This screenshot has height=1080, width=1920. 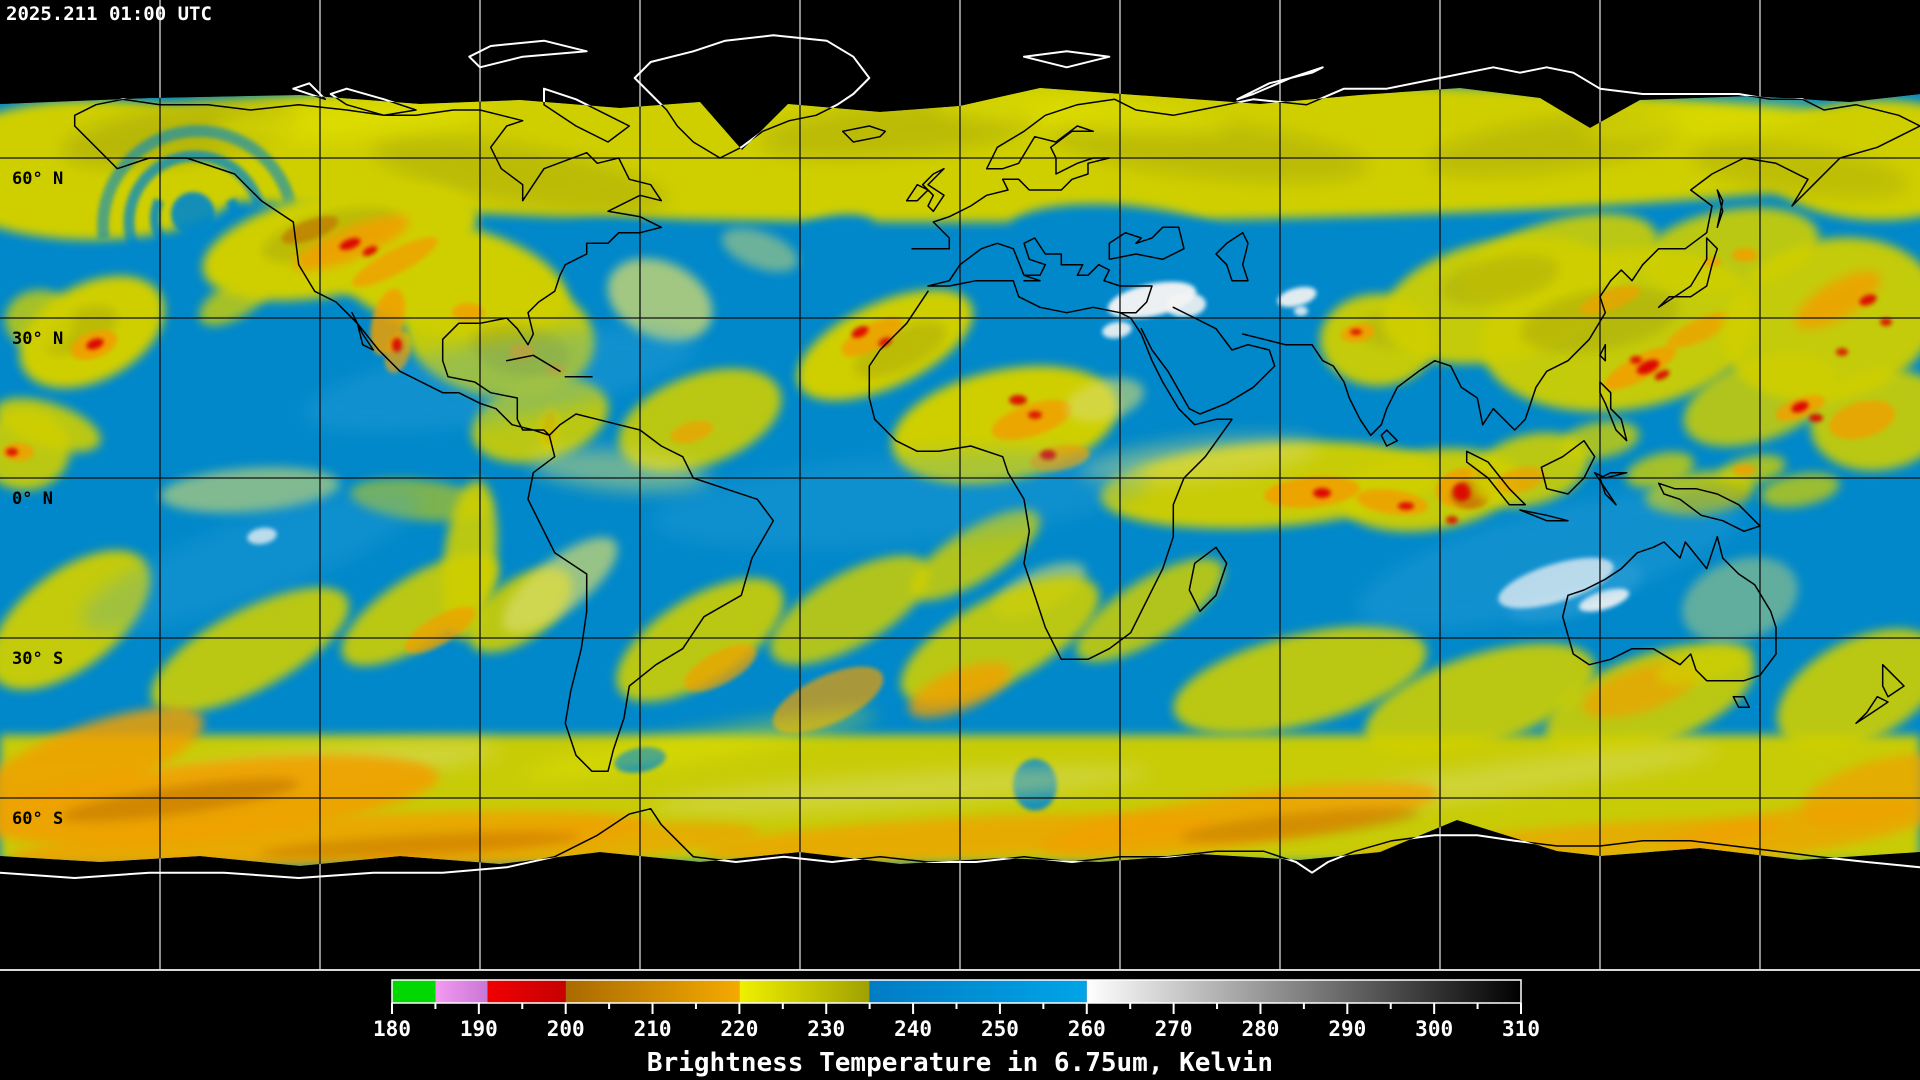 What do you see at coordinates (653, 1029) in the screenshot?
I see `colorbar-tick-label: 210` at bounding box center [653, 1029].